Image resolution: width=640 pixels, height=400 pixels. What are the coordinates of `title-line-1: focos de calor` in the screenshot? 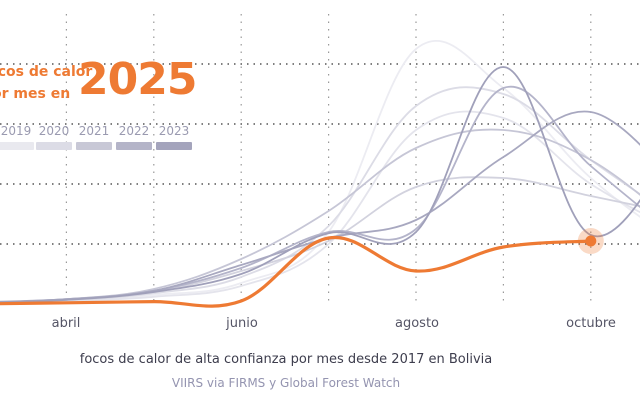 It's located at (46, 72).